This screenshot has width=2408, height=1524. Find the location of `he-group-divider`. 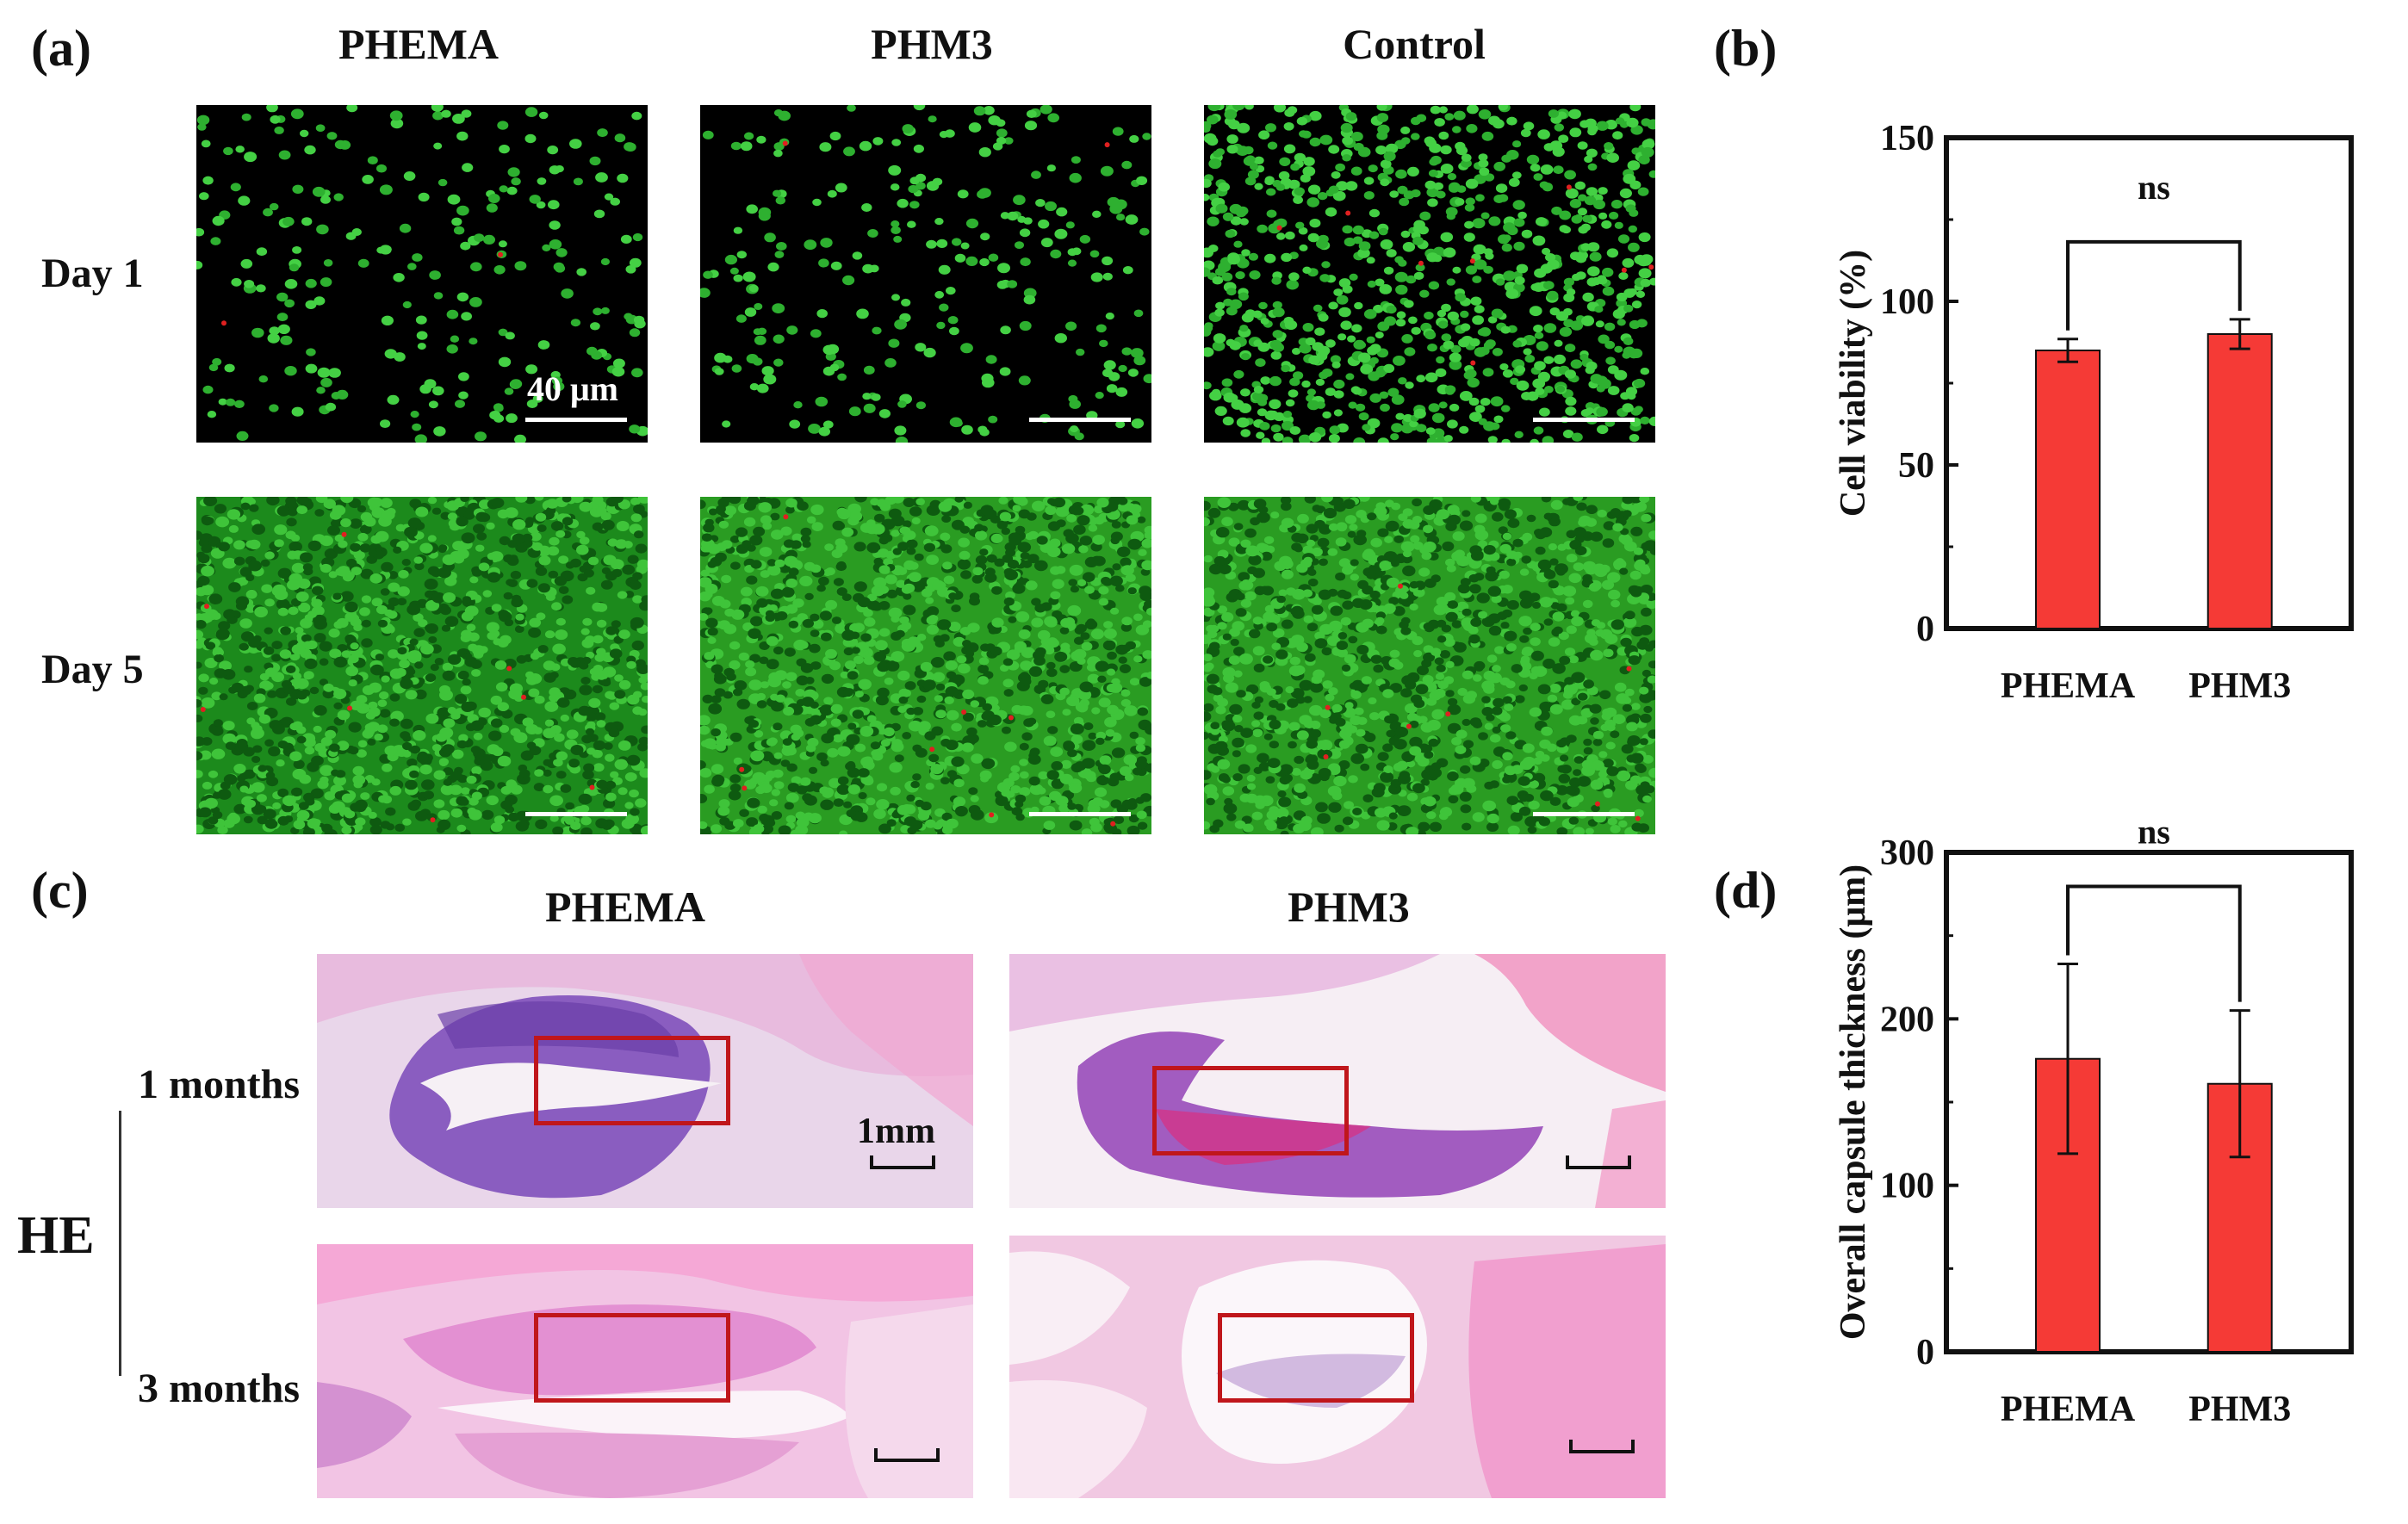

he-group-divider is located at coordinates (120, 1243).